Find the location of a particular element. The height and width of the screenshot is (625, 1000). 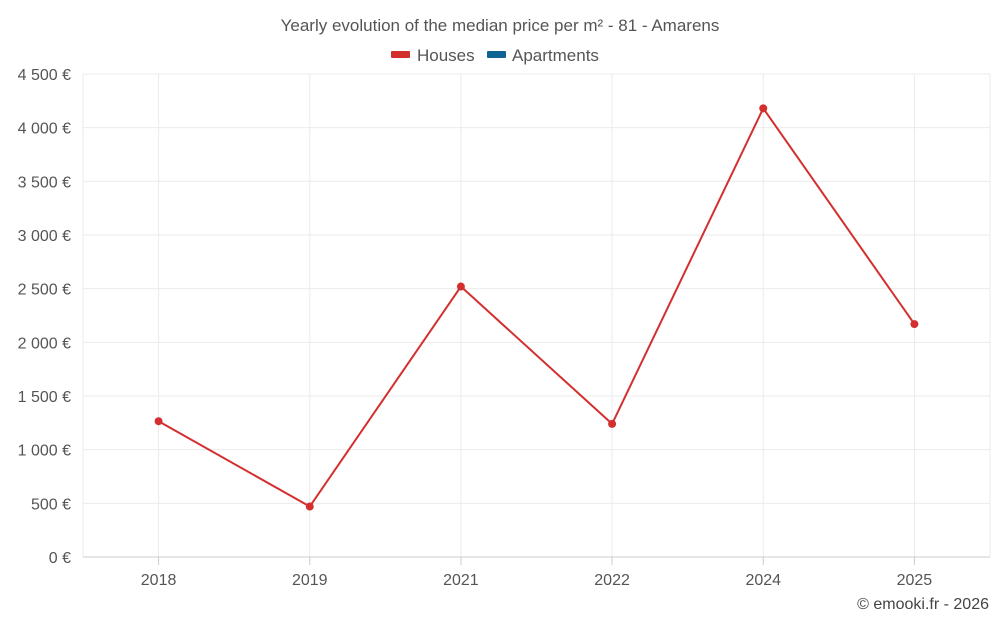

x-tick-label: 2025 is located at coordinates (915, 580).